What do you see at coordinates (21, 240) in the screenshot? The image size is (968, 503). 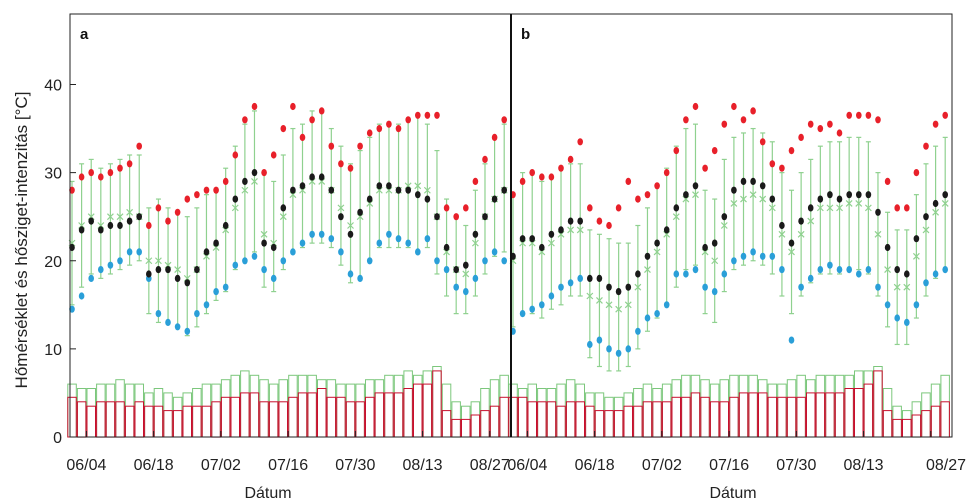 I see `y-axis-label: Hőmérséklet és hősziget-intenzitás [°C]` at bounding box center [21, 240].